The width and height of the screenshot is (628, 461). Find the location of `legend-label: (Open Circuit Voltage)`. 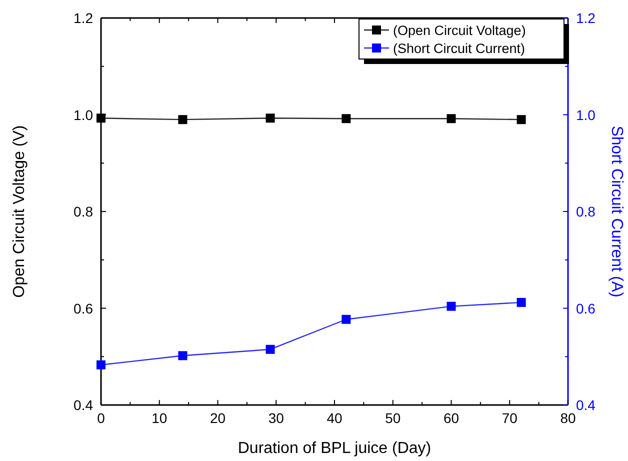

legend-label: (Open Circuit Voltage) is located at coordinates (459, 30).